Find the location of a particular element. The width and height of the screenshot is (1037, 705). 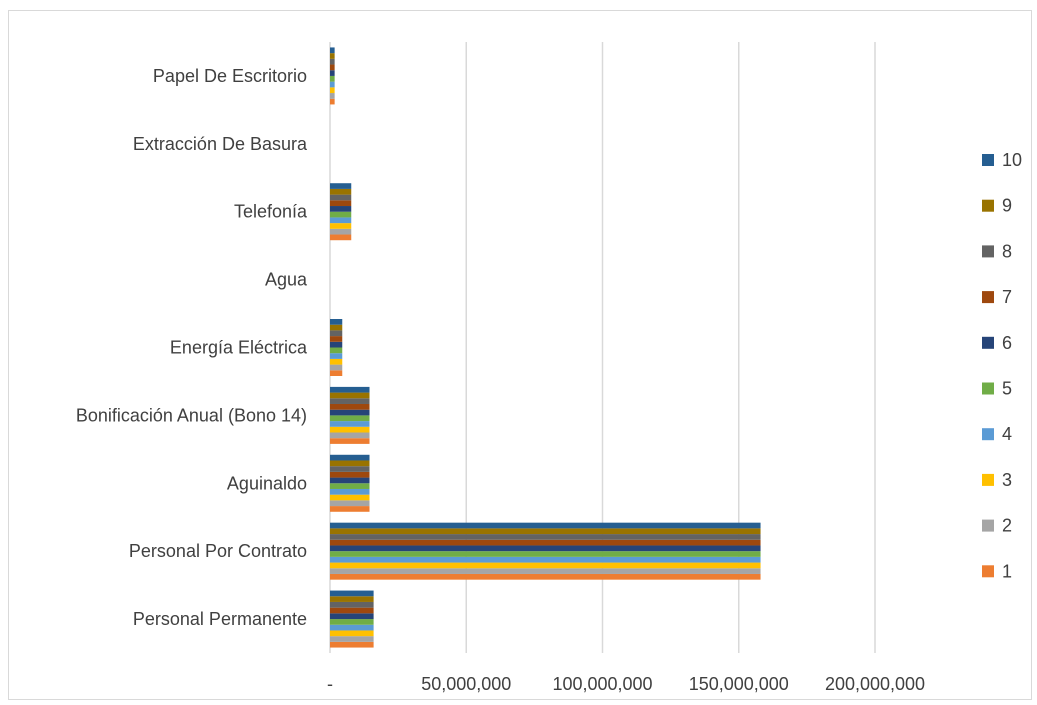

category-label: Papel De Escritorio is located at coordinates (230, 76).